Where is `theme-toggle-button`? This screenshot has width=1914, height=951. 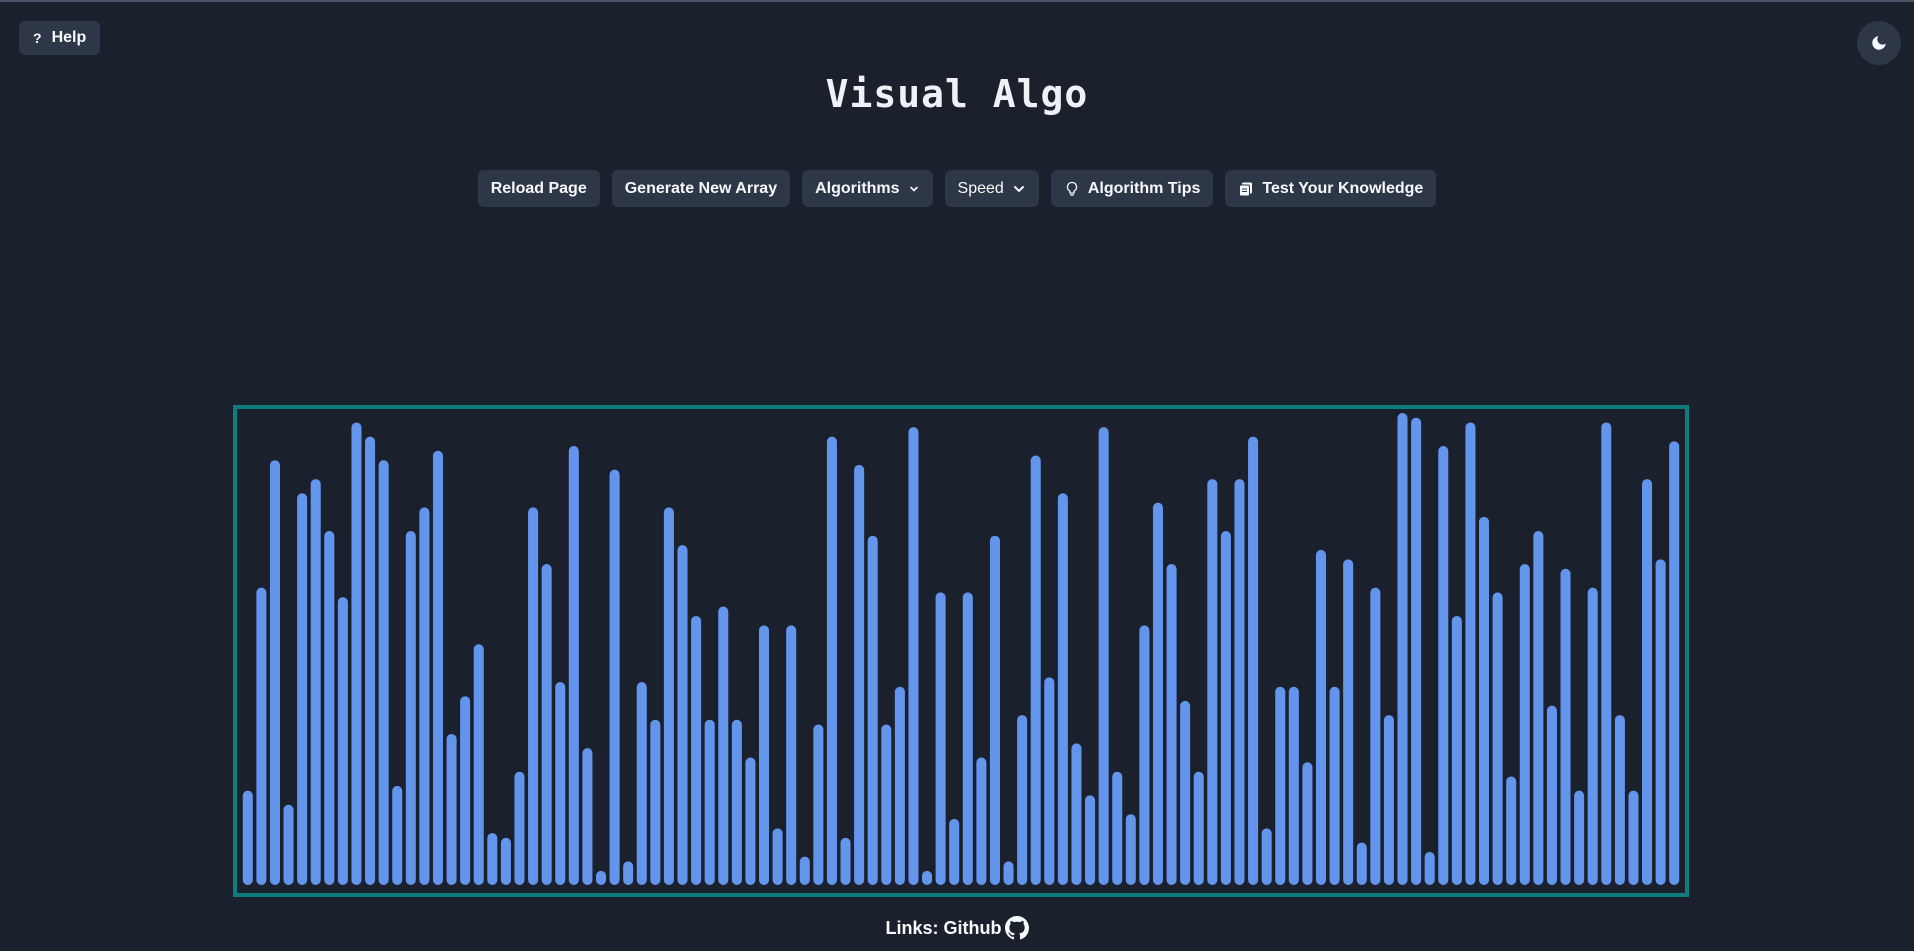 theme-toggle-button is located at coordinates (1879, 43).